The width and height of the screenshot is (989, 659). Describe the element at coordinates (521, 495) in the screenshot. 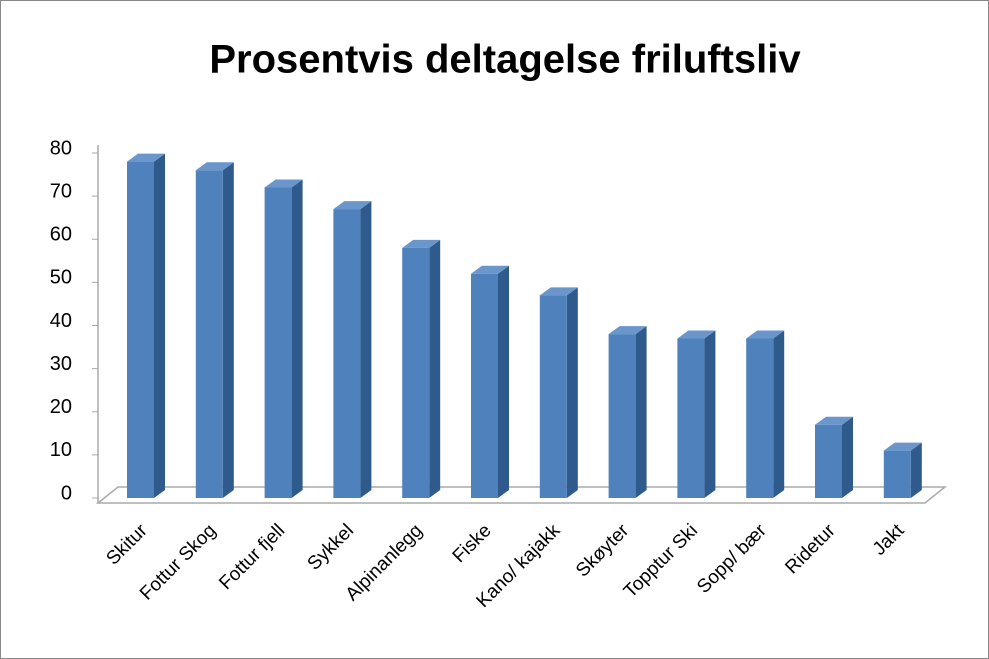

I see `floor` at that location.